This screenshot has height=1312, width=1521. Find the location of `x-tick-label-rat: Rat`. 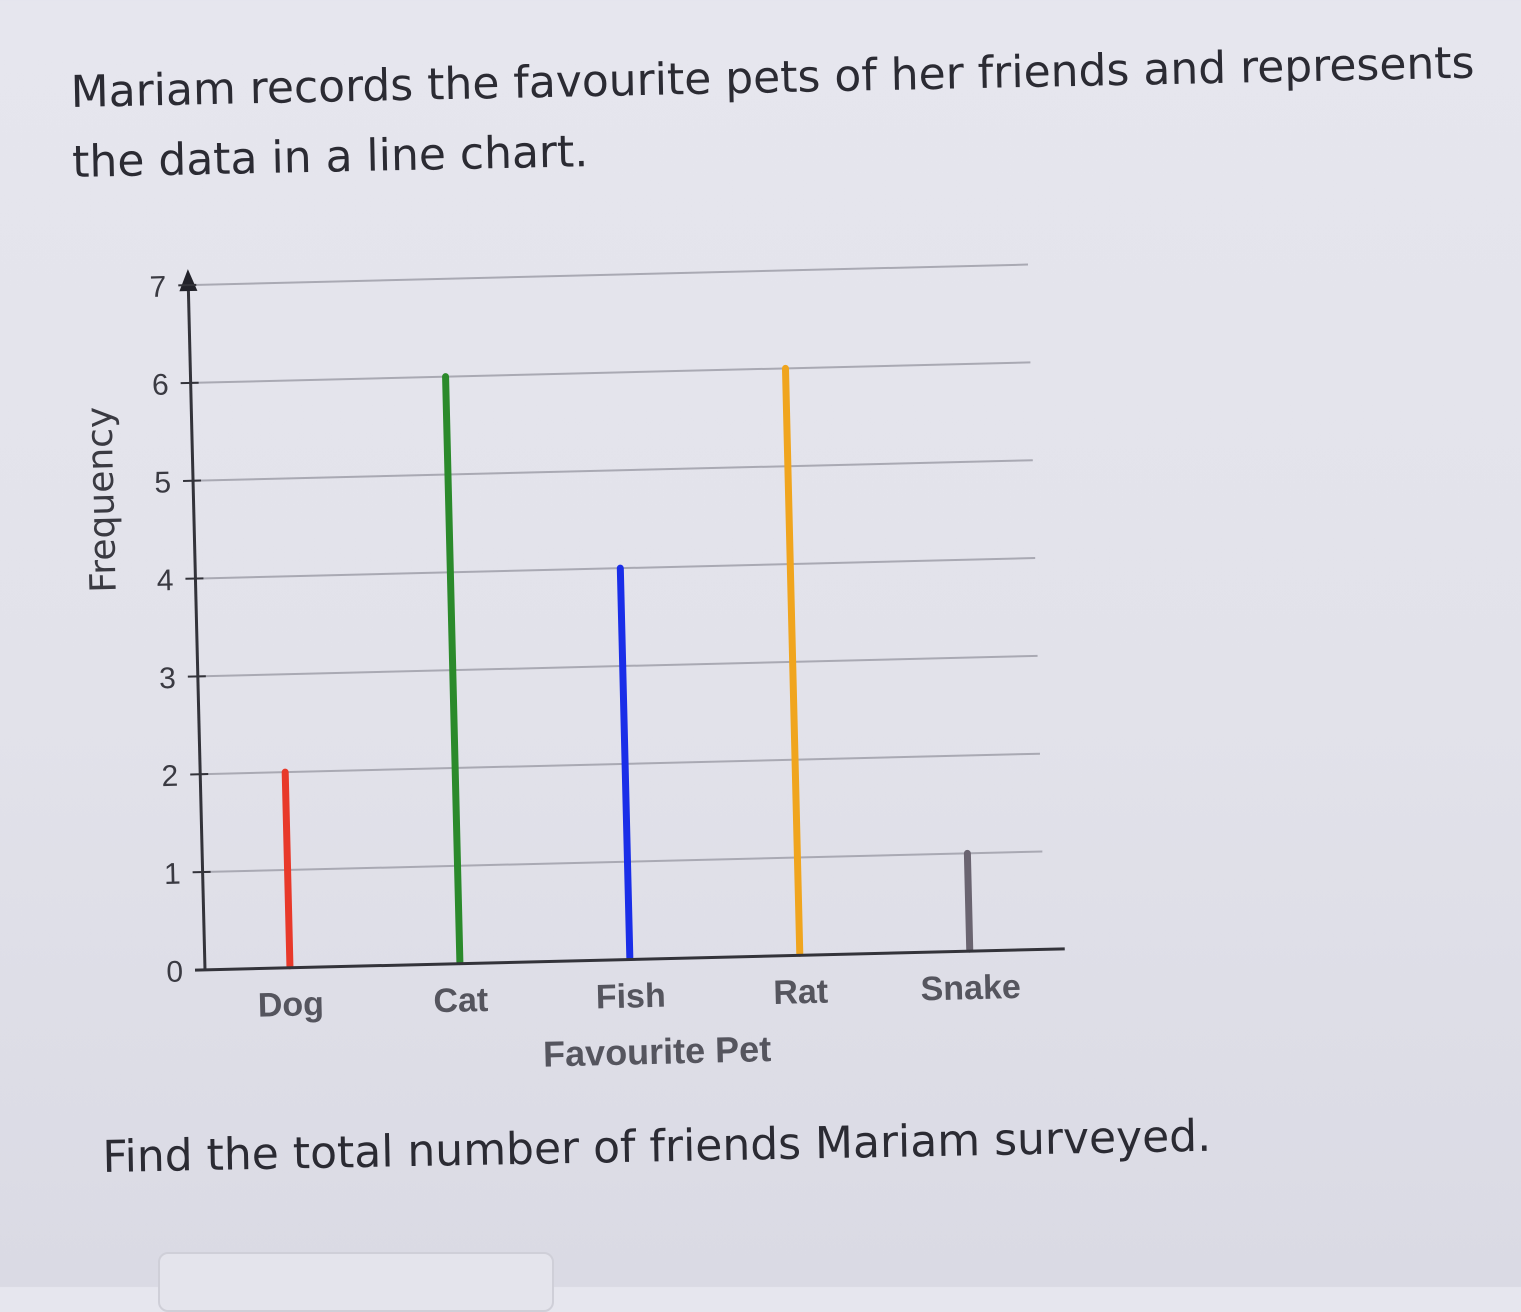

x-tick-label-rat: Rat is located at coordinates (801, 992).